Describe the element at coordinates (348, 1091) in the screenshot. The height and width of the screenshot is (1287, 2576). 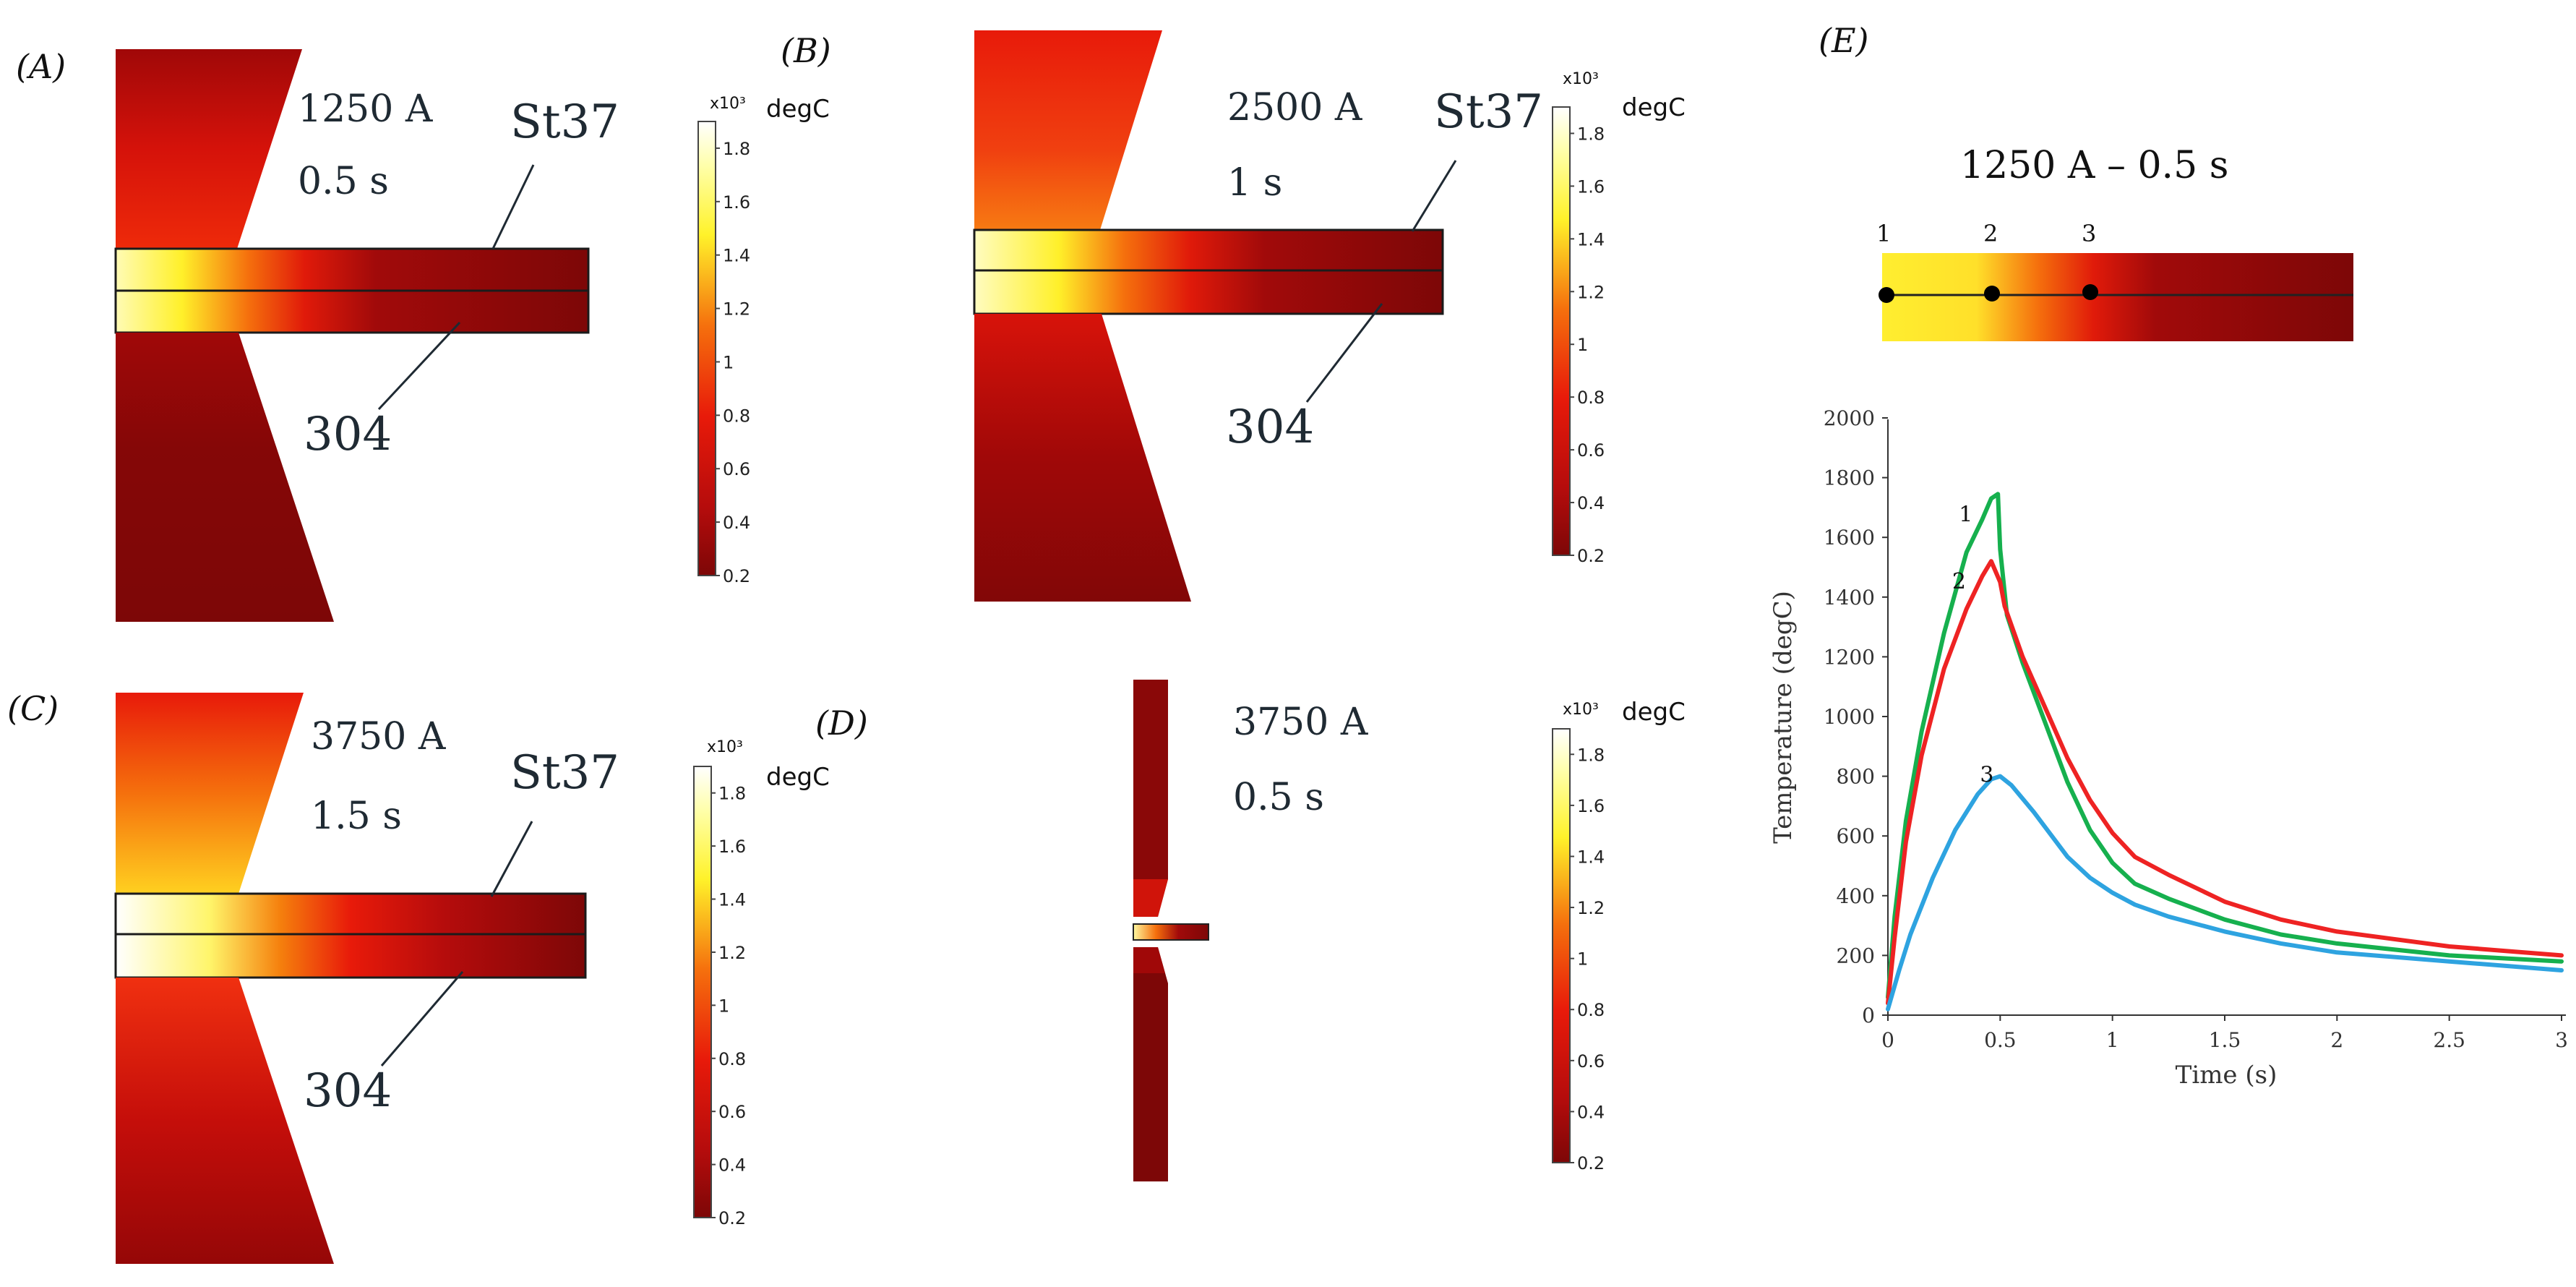
I see `panel-c-lower-material: 304` at that location.